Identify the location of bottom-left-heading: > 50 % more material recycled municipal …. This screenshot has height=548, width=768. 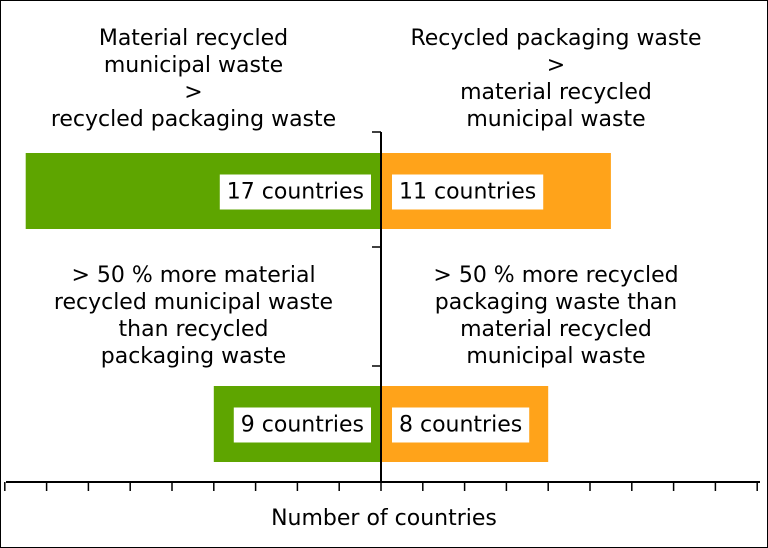
(193, 316).